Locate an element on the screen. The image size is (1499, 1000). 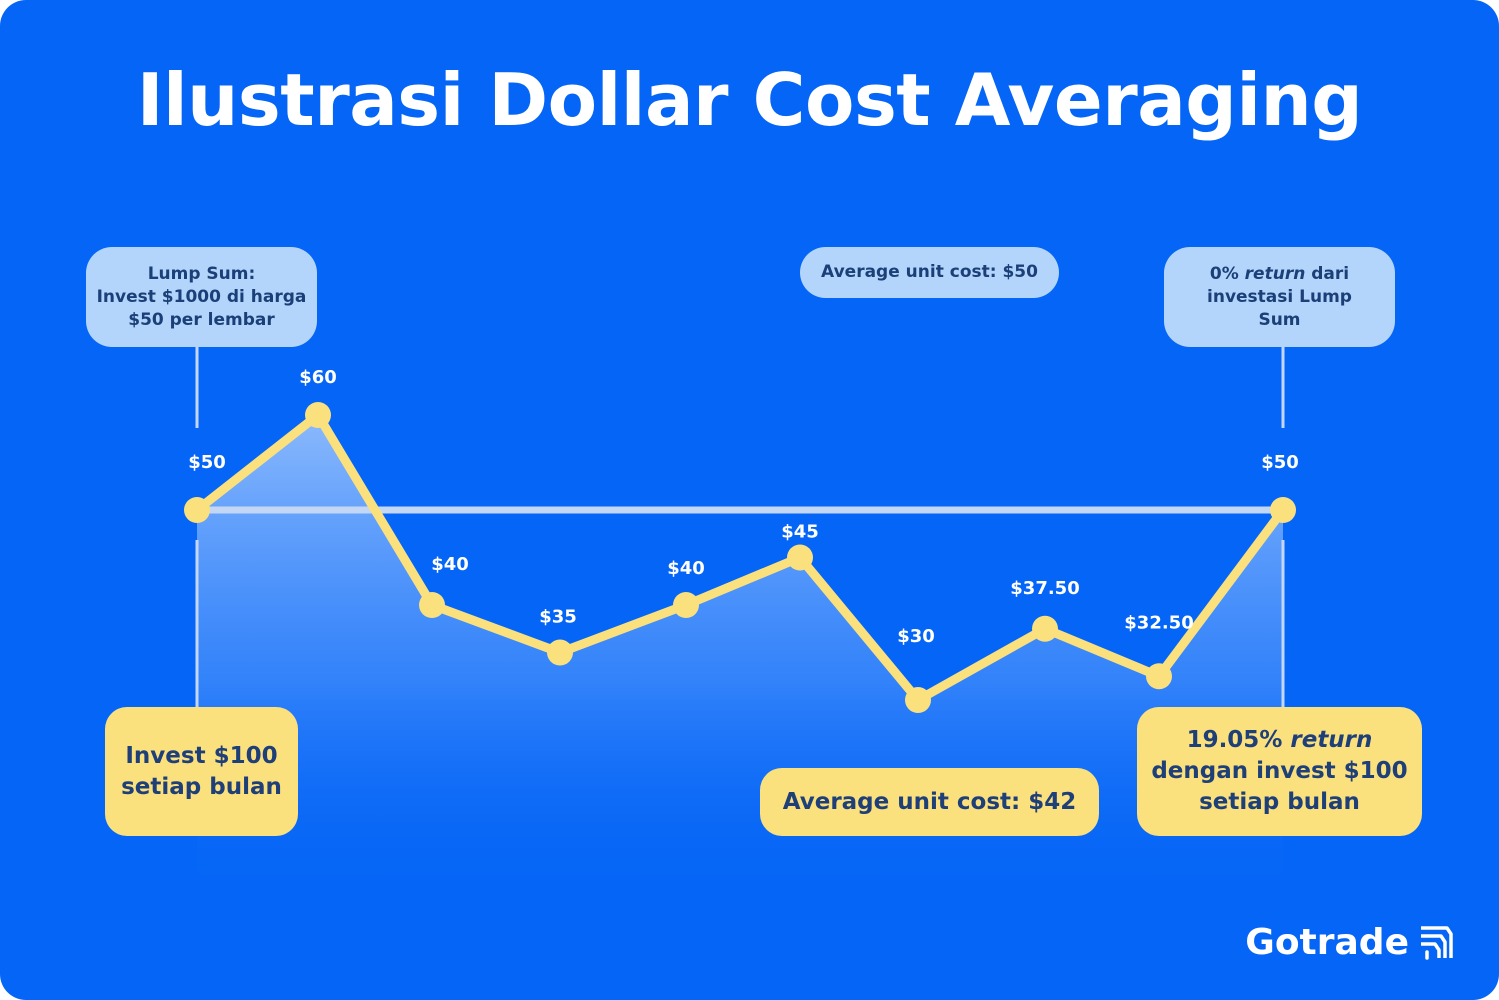
data-label: $30 is located at coordinates (916, 636).